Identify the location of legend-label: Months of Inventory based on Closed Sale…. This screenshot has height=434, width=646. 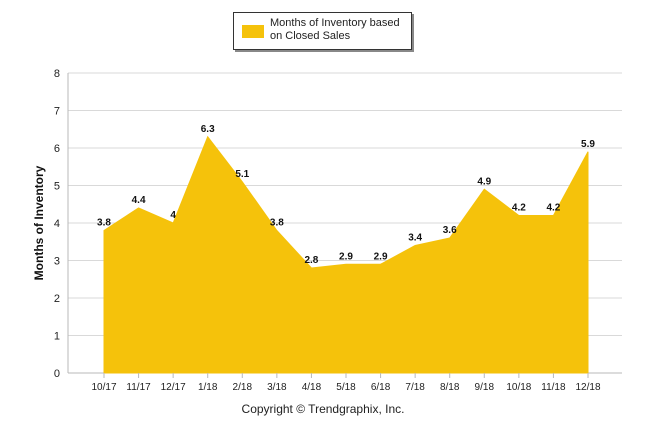
(335, 29).